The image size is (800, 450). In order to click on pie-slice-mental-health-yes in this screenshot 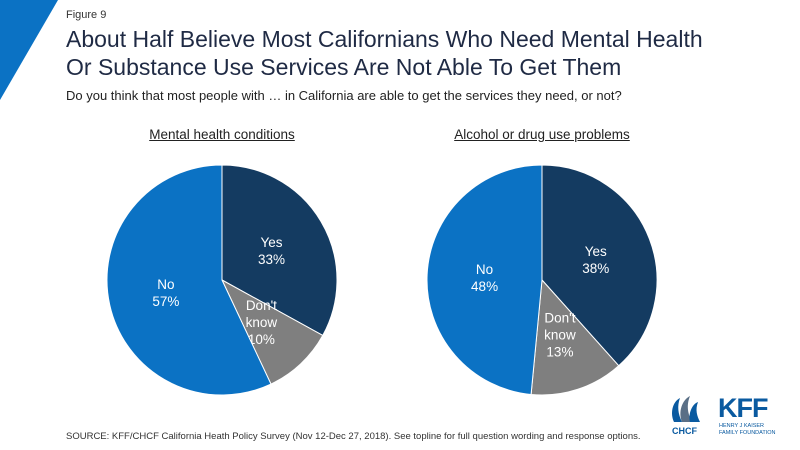, I will do `click(279, 250)`.